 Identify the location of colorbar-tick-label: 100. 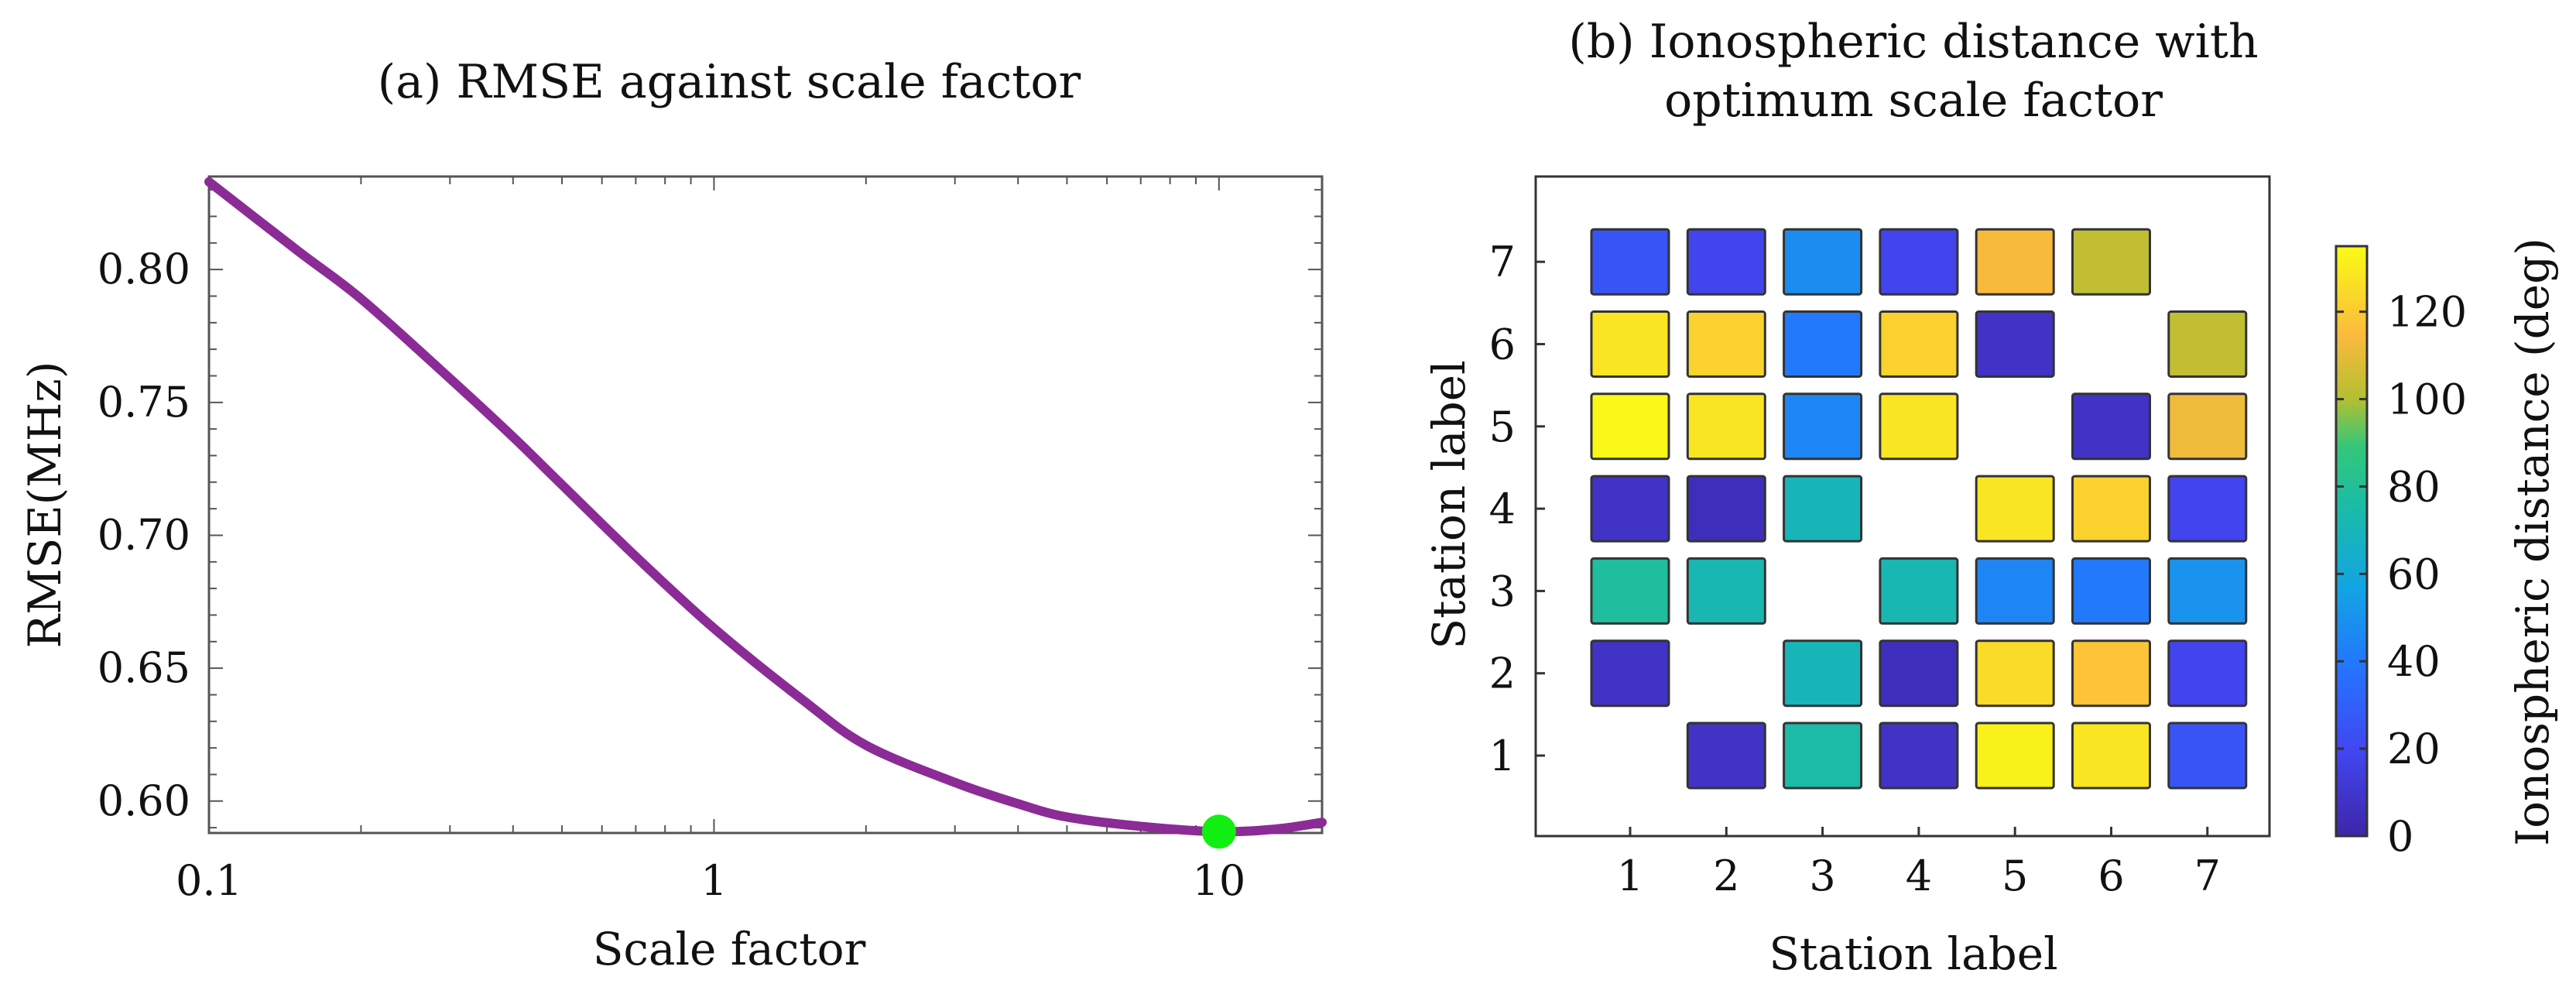
(2427, 399).